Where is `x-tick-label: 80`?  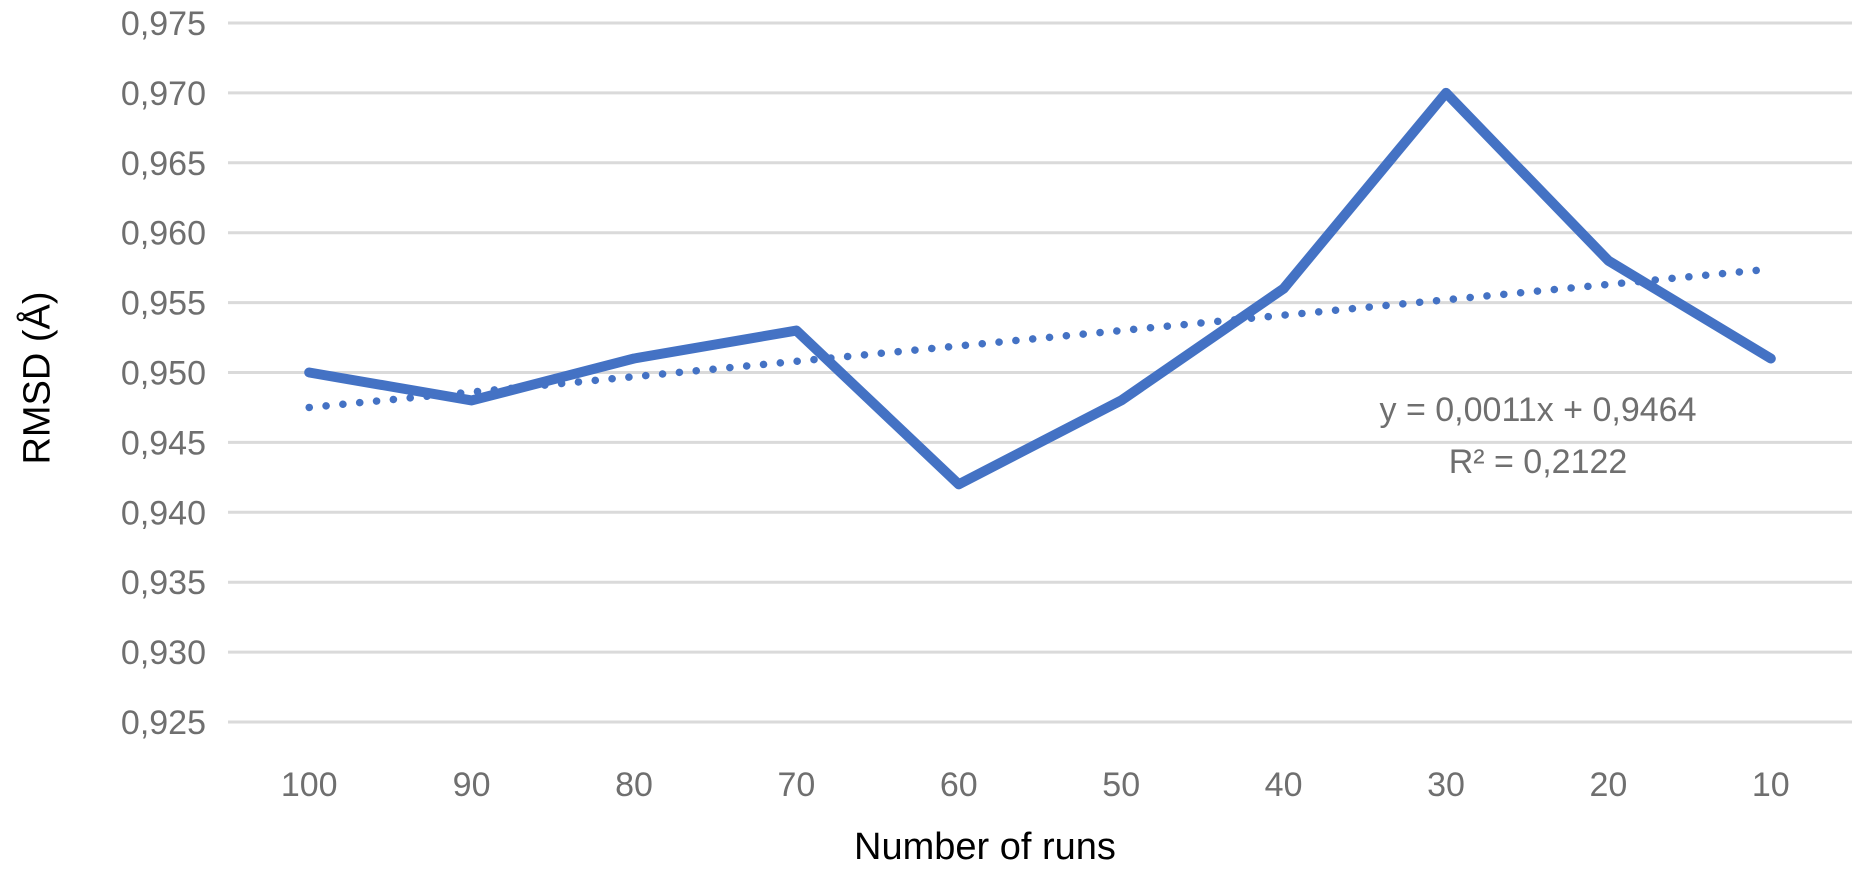 x-tick-label: 80 is located at coordinates (634, 785).